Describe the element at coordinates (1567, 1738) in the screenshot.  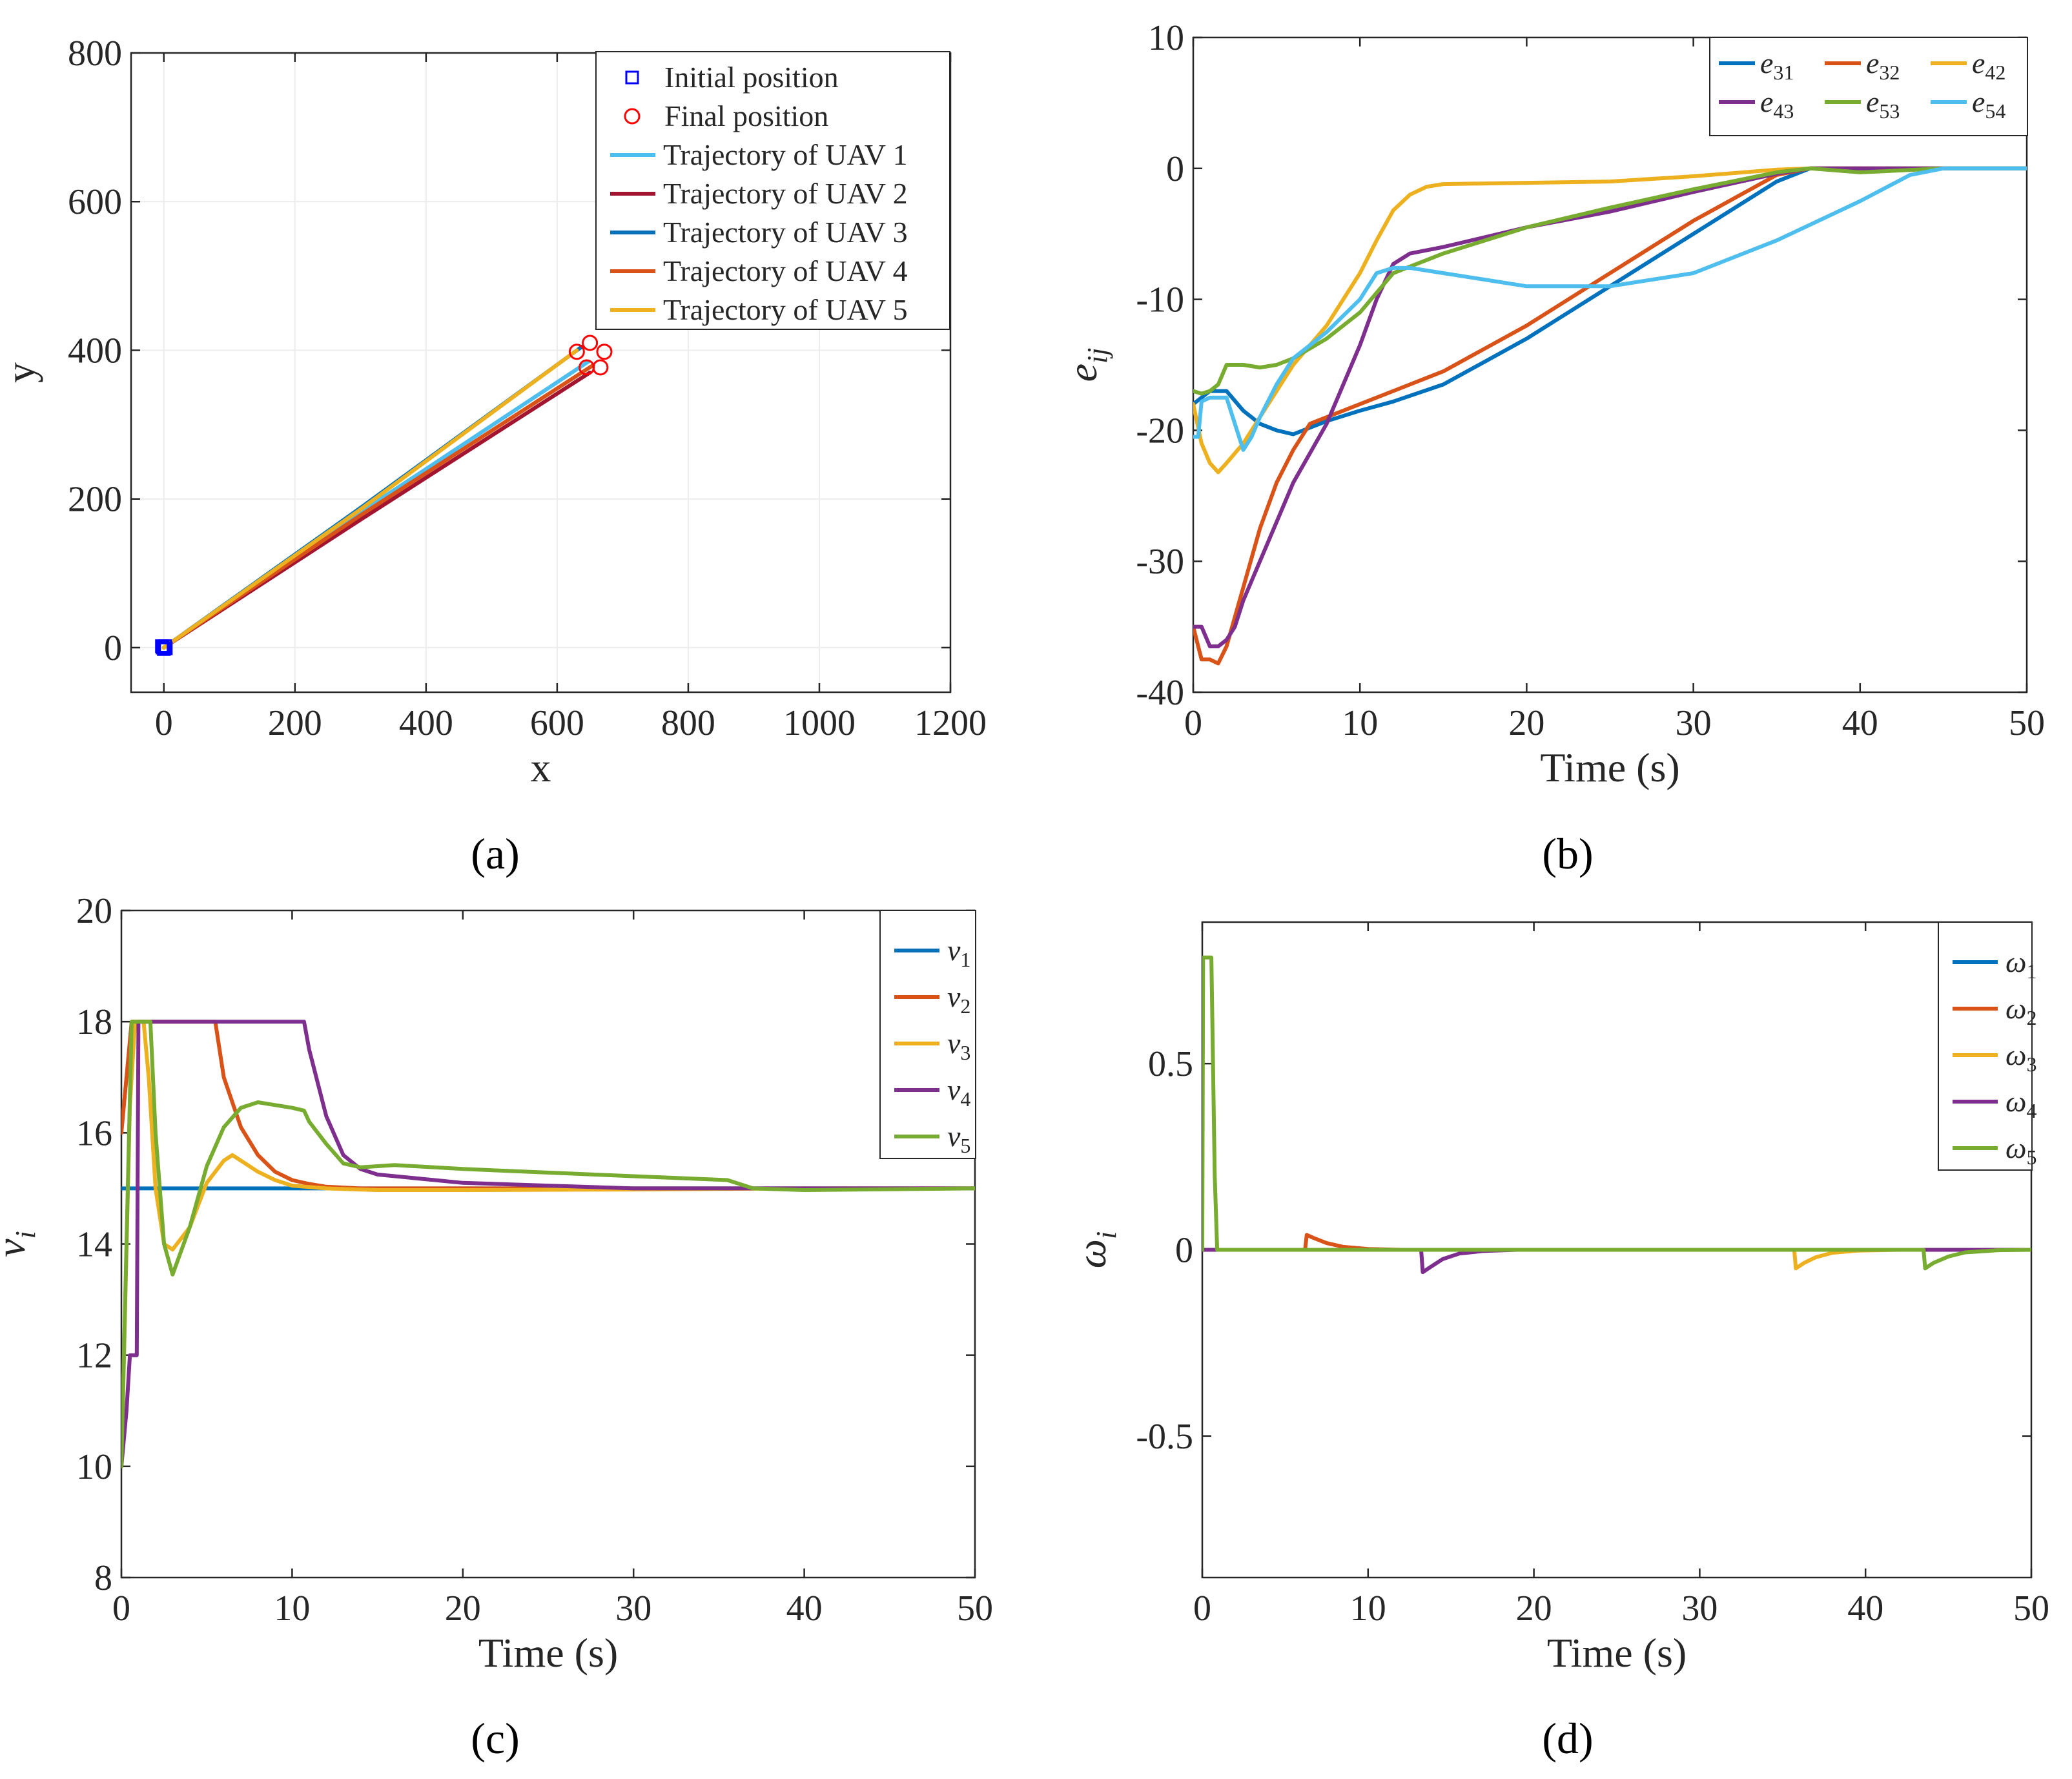
I see `panel-label-d: (d)` at that location.